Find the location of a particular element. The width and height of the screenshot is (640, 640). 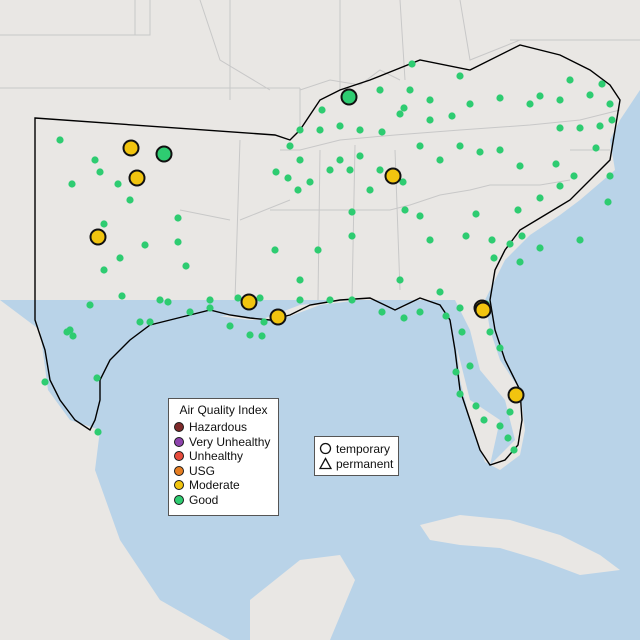

usg-swatch is located at coordinates (179, 470).